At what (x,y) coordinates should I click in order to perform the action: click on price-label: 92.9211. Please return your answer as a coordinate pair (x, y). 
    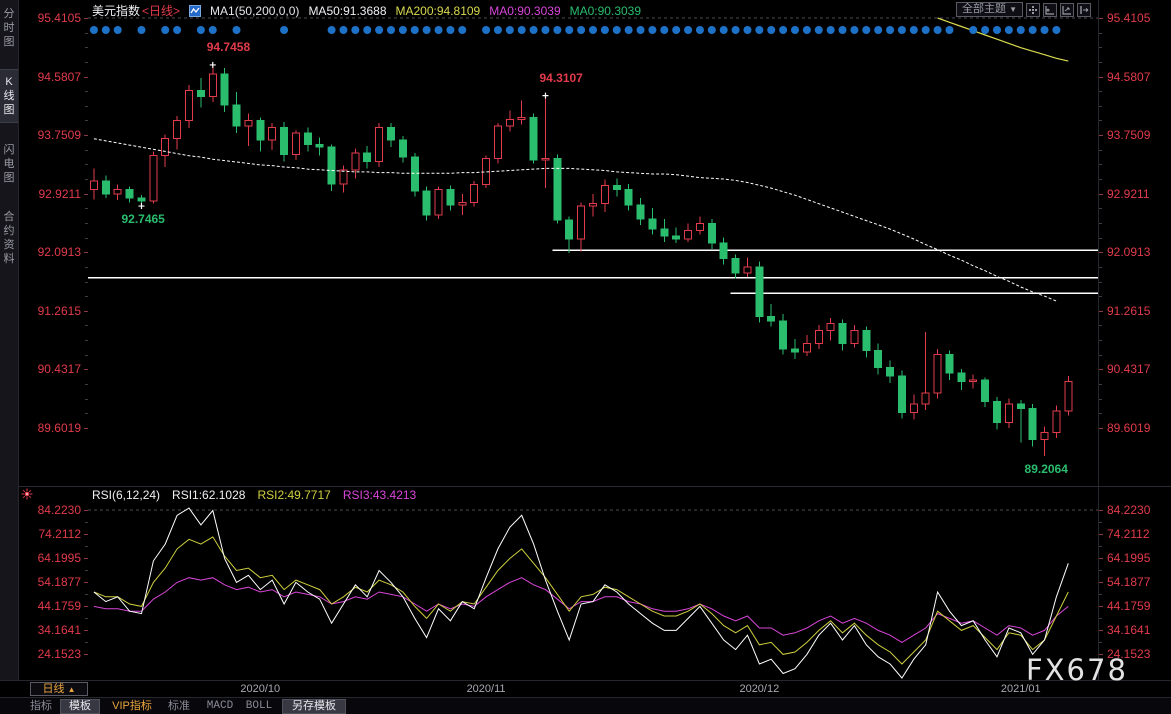
    Looking at the image, I should click on (60, 193).